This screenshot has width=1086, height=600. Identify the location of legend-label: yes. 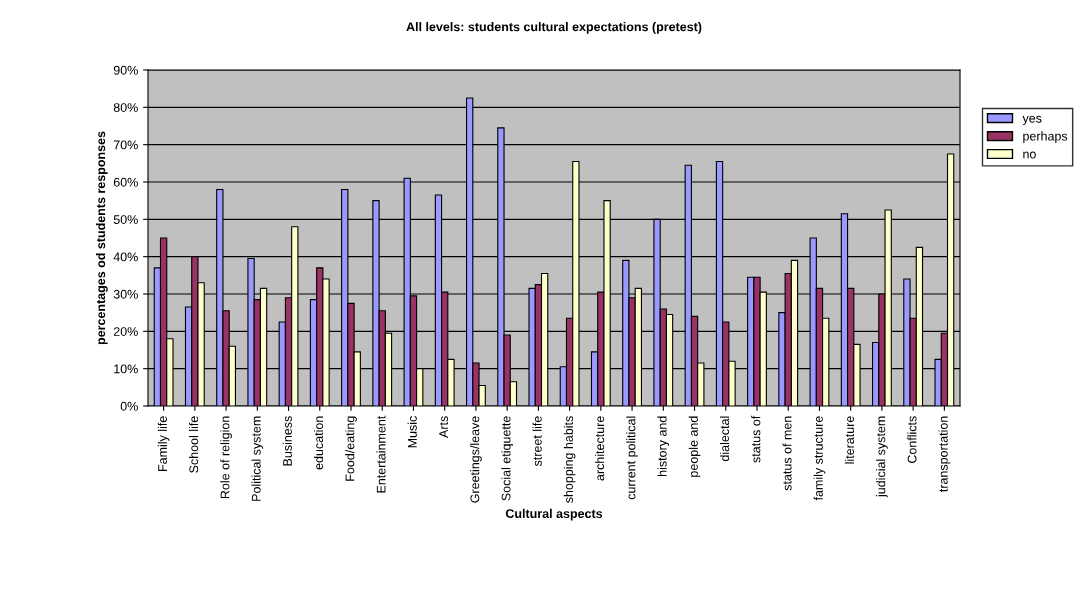
(1032, 120).